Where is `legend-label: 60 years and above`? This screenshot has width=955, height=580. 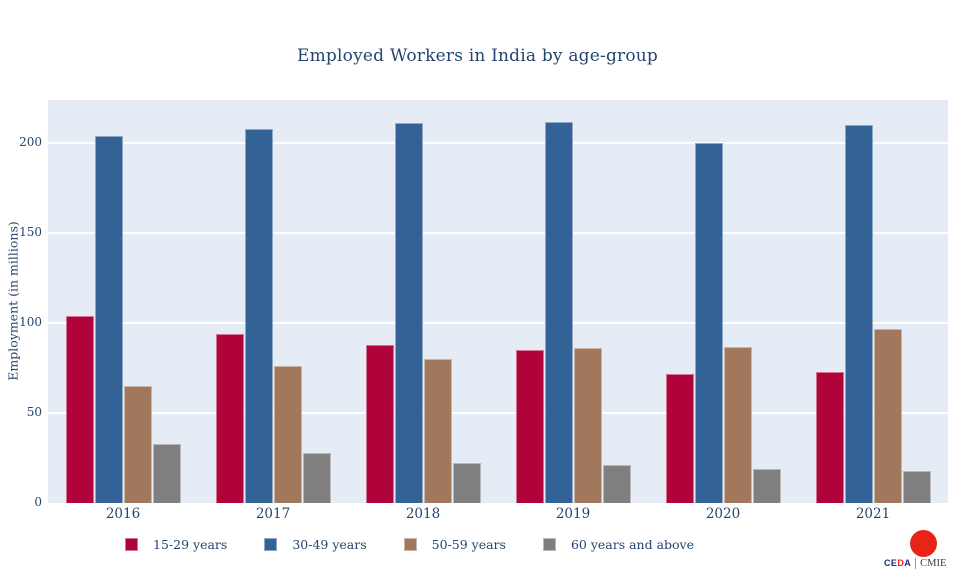
legend-label: 60 years and above is located at coordinates (632, 544).